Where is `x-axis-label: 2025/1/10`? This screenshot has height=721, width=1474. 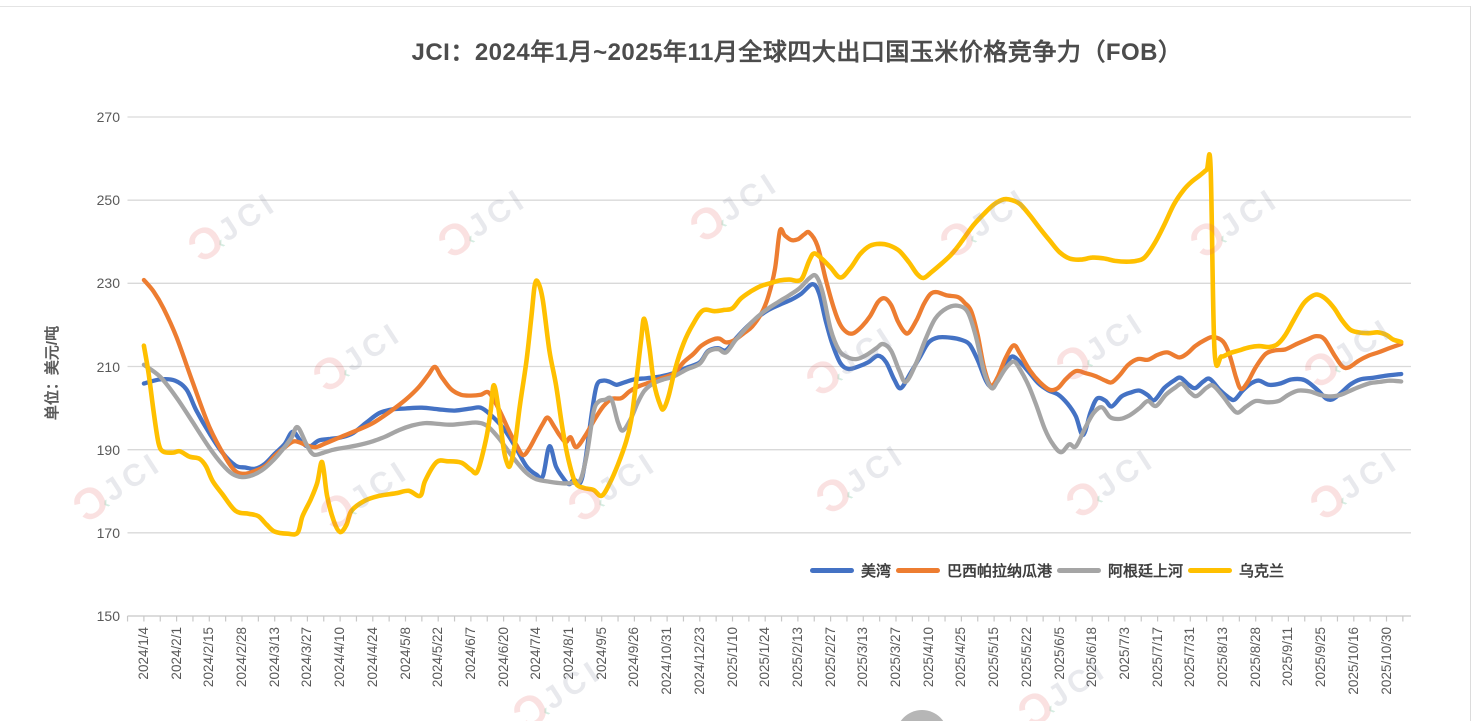
x-axis-label: 2025/1/10 is located at coordinates (732, 657).